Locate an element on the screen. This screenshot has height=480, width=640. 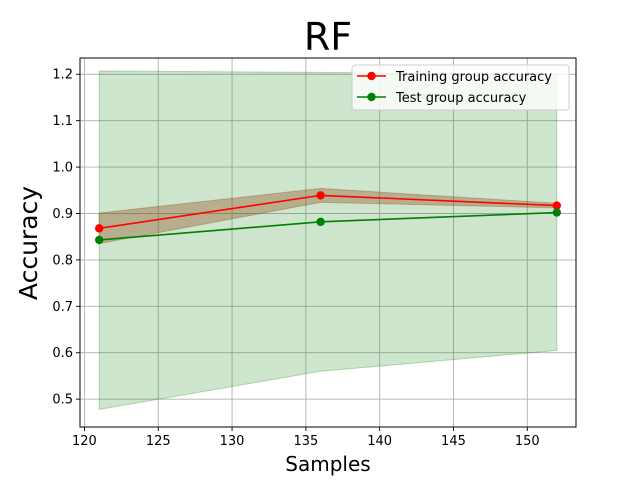
y-tick-label: 0.7 is located at coordinates (62, 307).